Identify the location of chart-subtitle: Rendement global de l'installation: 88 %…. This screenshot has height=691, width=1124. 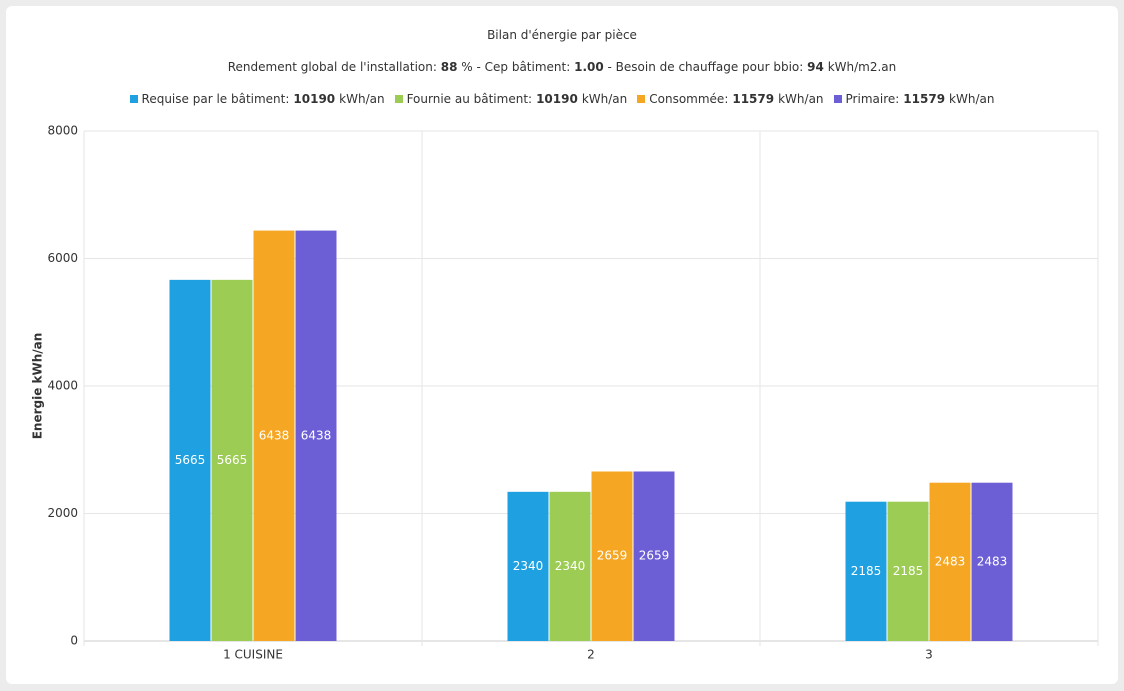
(562, 67).